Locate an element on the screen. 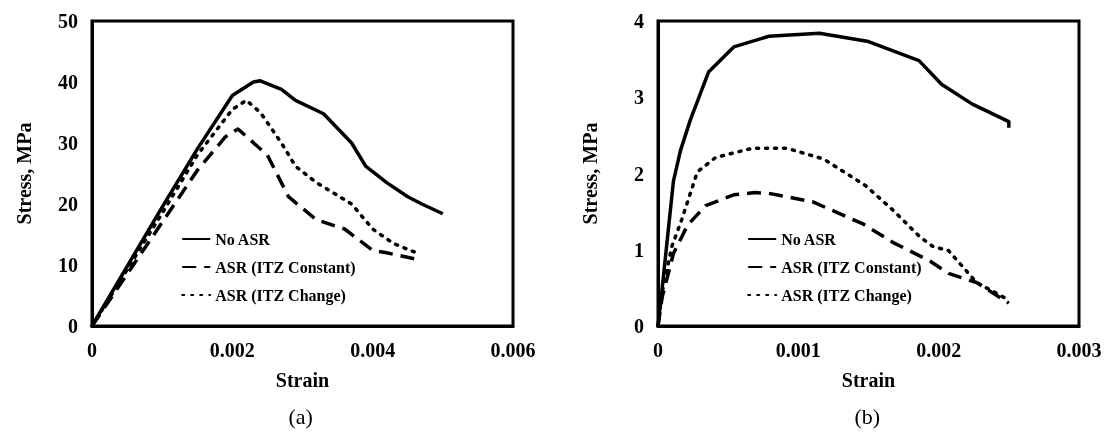 The width and height of the screenshot is (1114, 444). y-tick-label: 10 is located at coordinates (68, 265).